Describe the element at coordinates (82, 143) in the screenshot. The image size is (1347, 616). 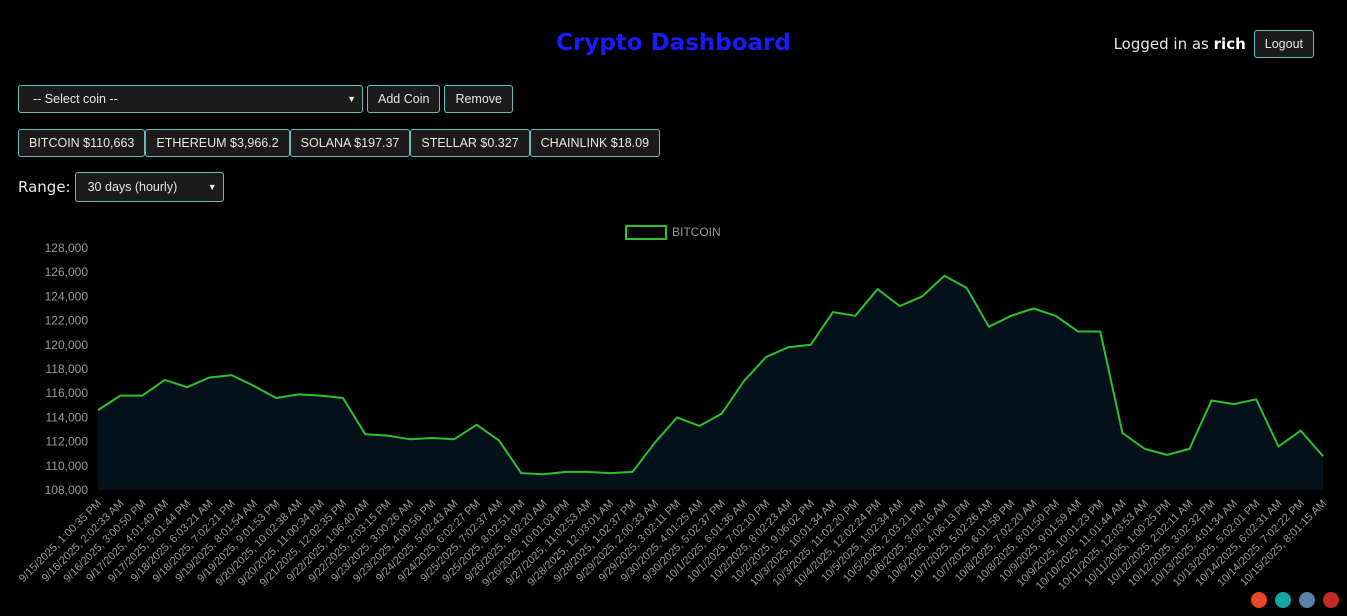
I see `coin-button-bitcoin: BITCOIN $110,663` at that location.